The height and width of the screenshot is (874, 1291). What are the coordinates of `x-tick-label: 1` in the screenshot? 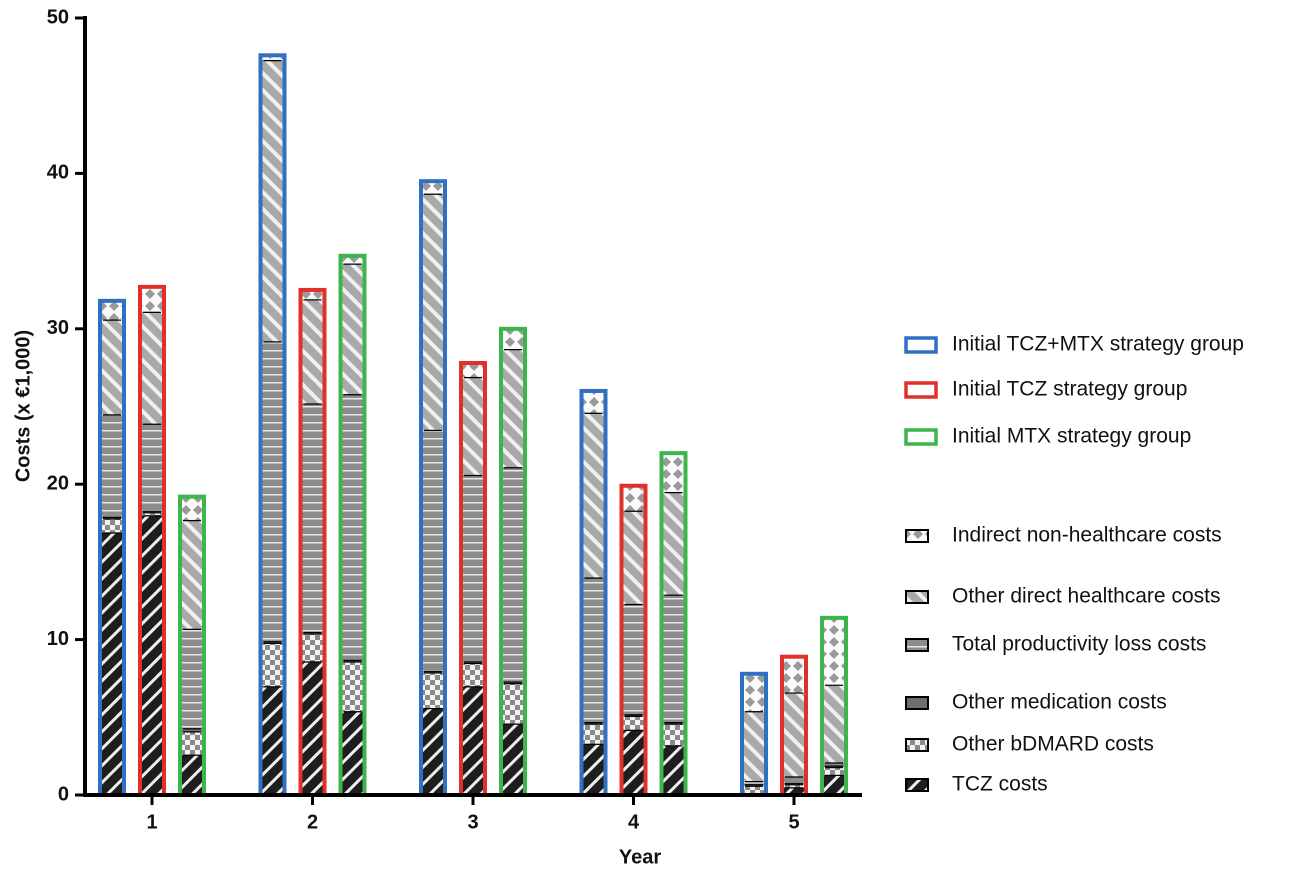 It's located at (151, 822).